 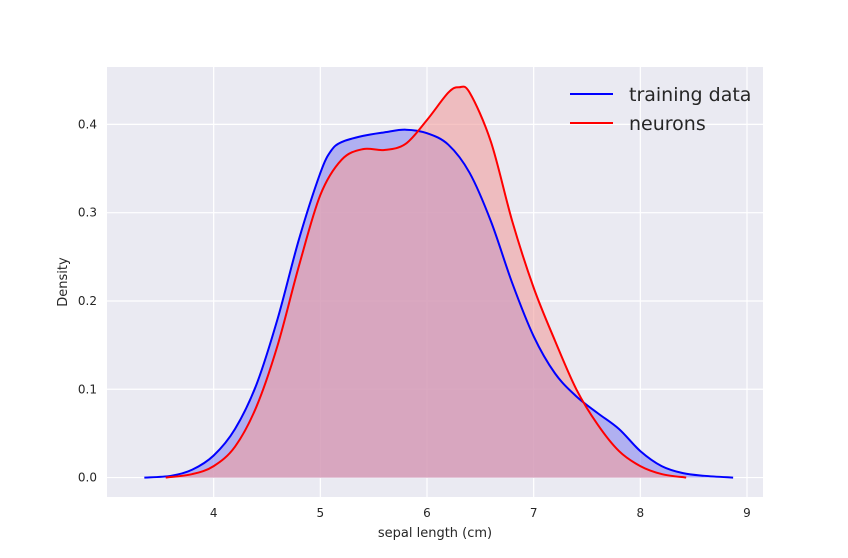 What do you see at coordinates (321, 513) in the screenshot?
I see `x-tick-label-1: 5` at bounding box center [321, 513].